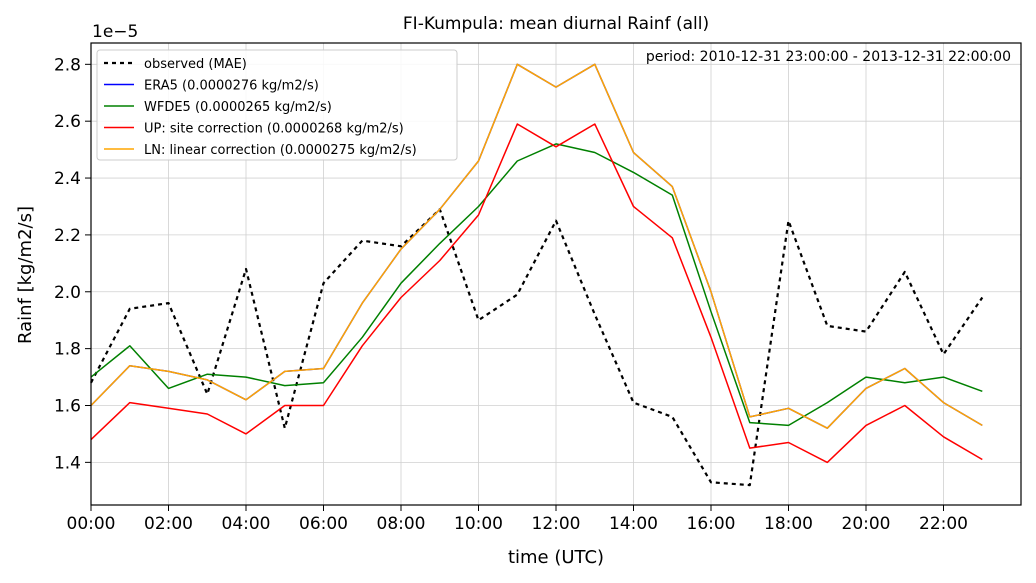 The width and height of the screenshot is (1036, 583). I want to click on legend-entry: ERA5 (0.0000276 kg/m2/s), so click(231, 86).